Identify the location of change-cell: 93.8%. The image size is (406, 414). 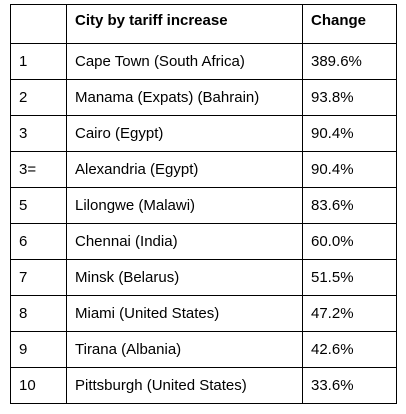
(349, 97).